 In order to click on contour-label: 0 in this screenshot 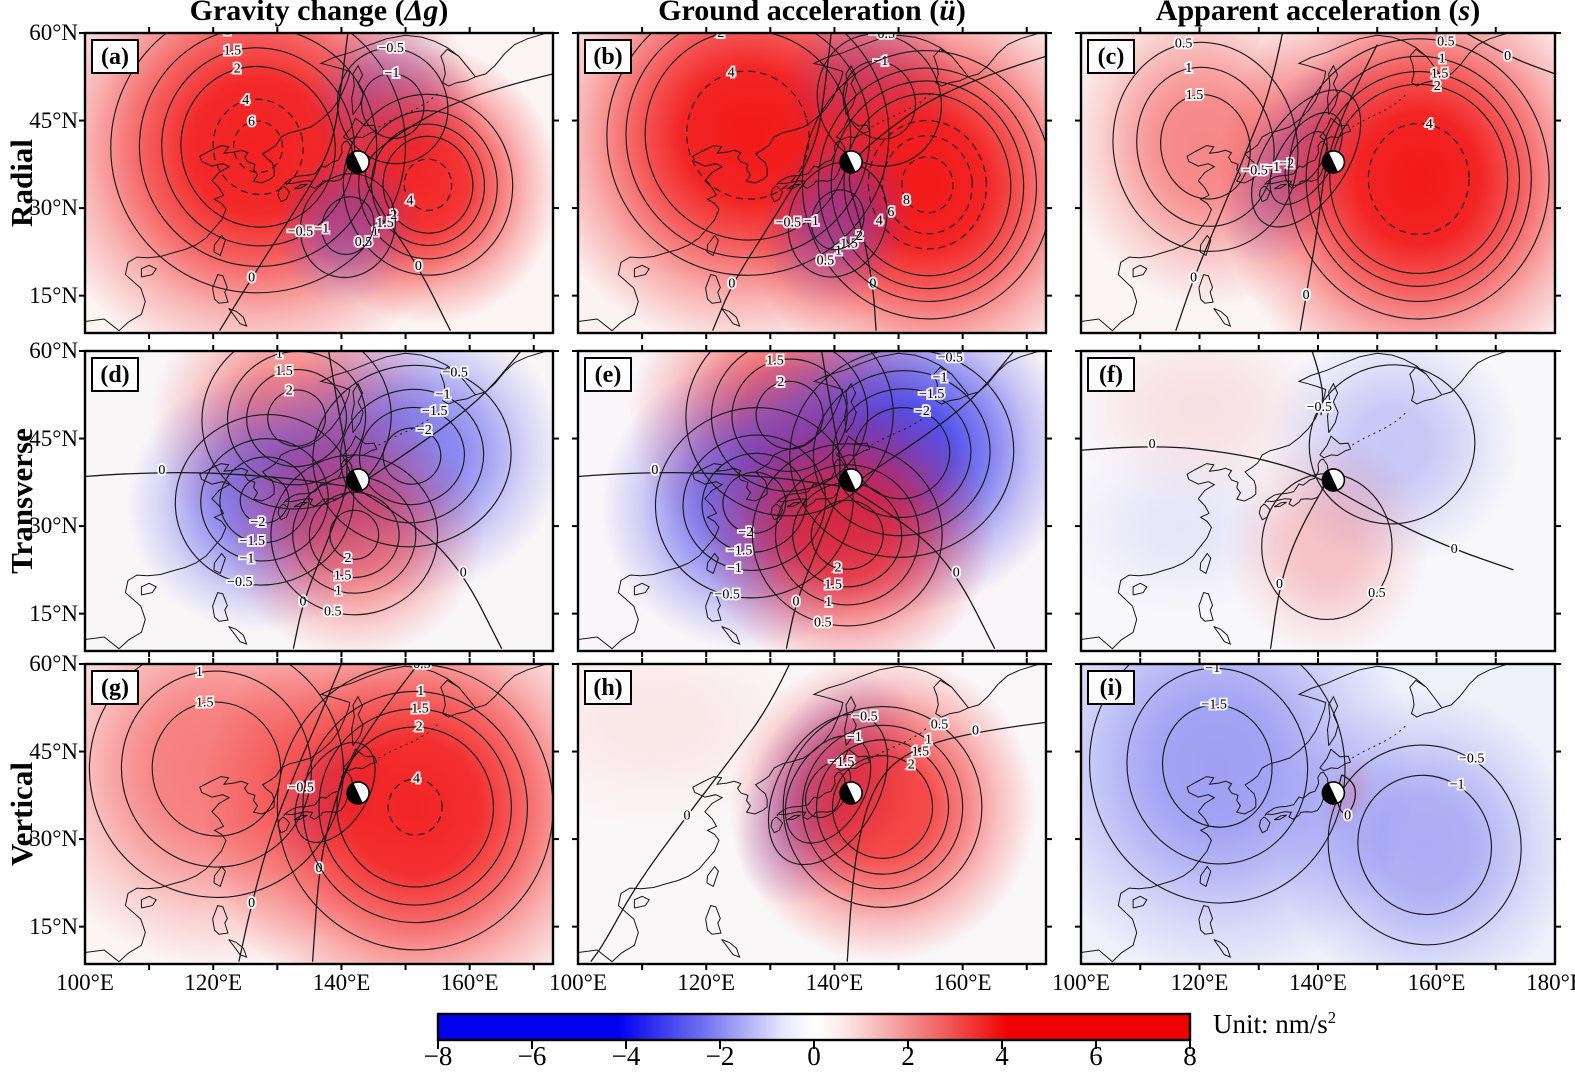, I will do `click(319, 868)`.